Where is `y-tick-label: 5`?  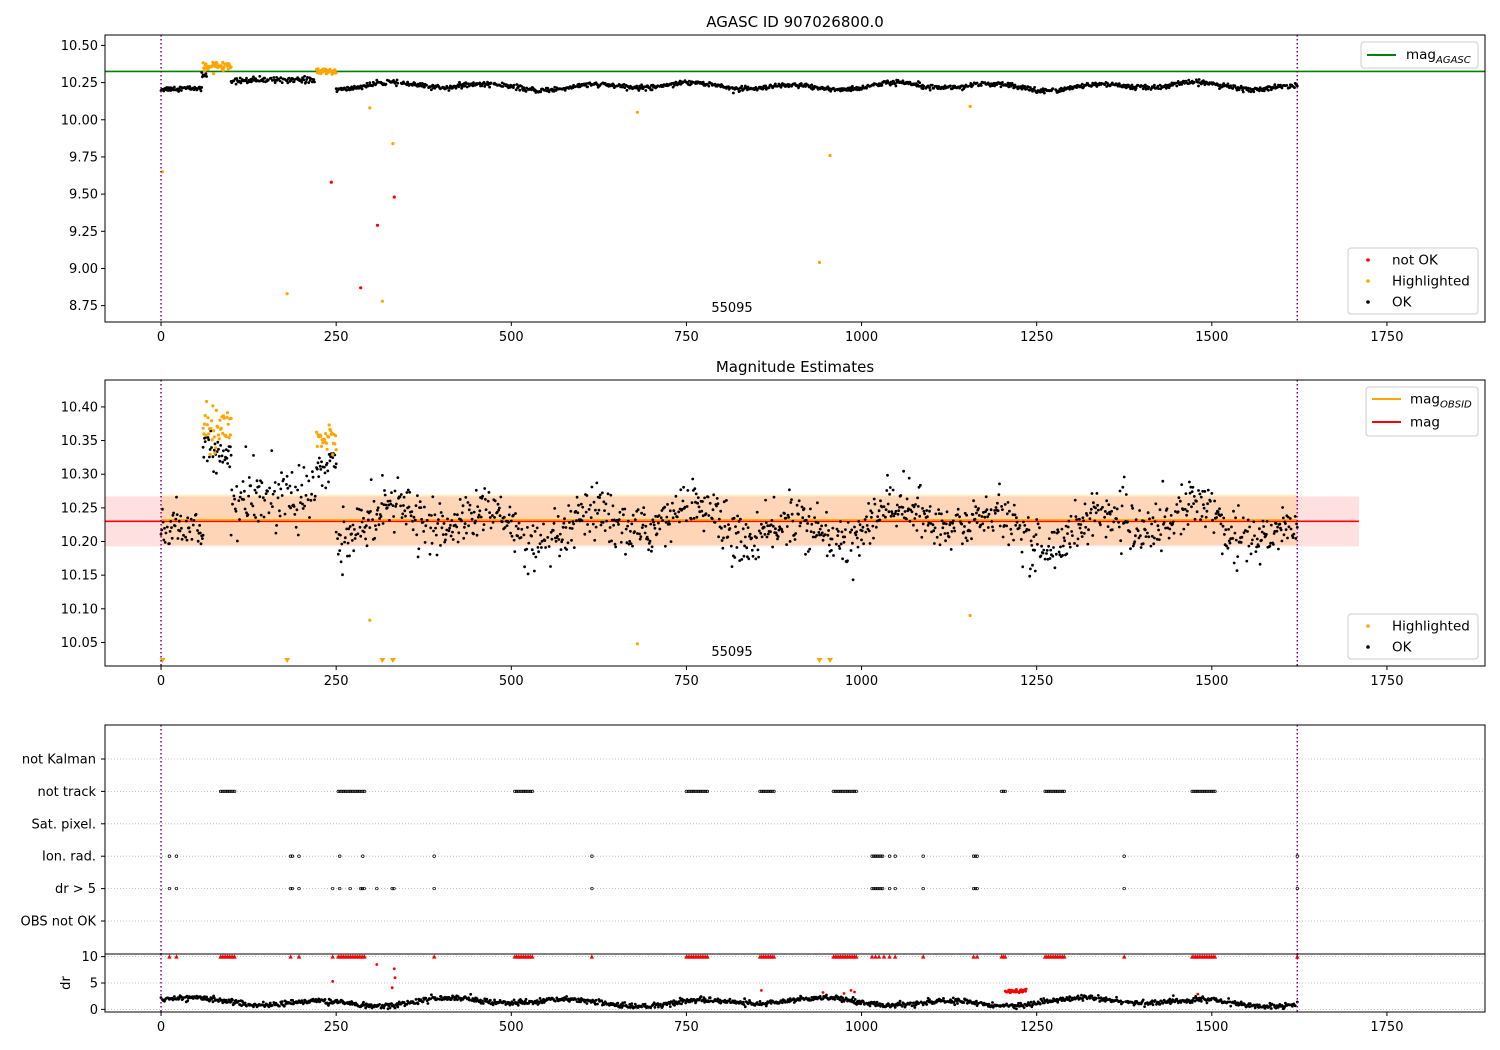
y-tick-label: 5 is located at coordinates (94, 984).